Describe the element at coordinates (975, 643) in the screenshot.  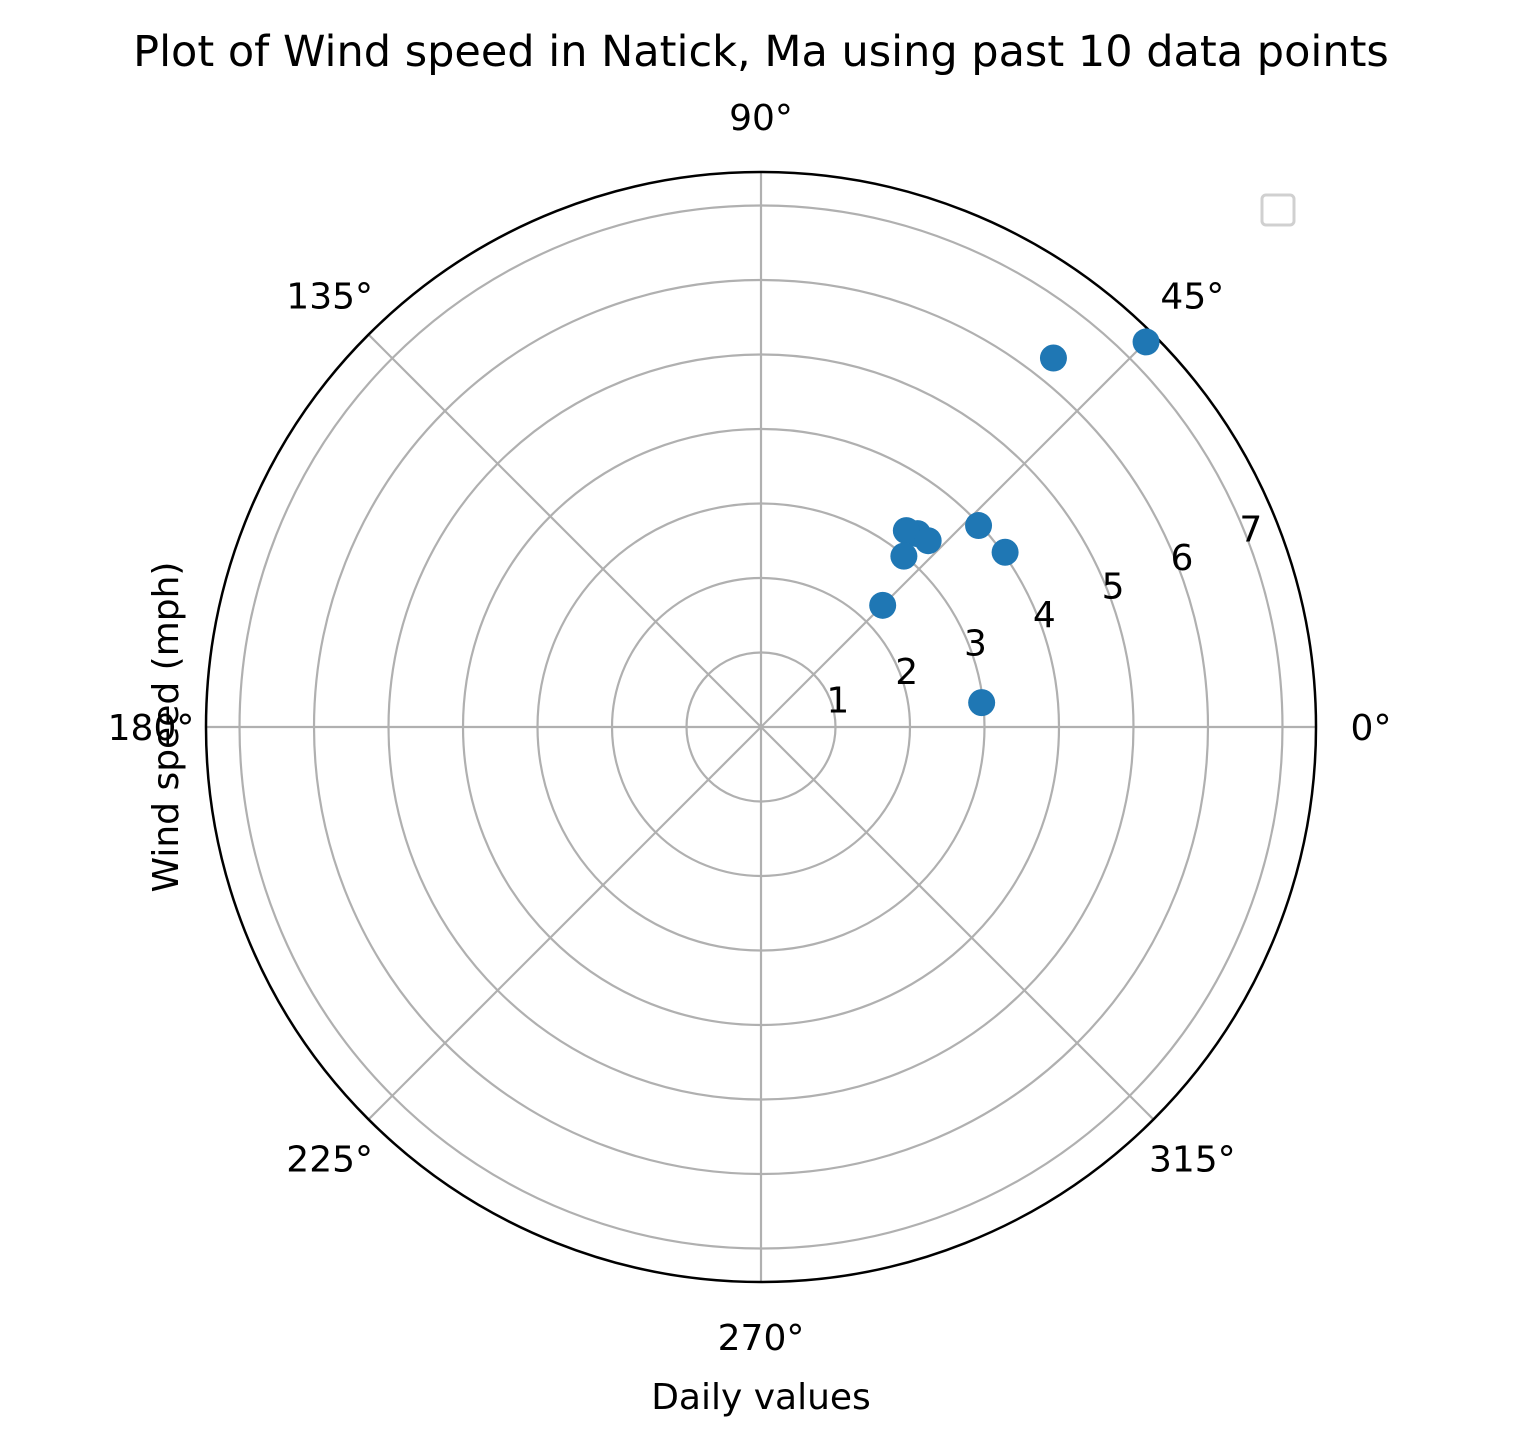
I see `r-tick-label: 3` at that location.